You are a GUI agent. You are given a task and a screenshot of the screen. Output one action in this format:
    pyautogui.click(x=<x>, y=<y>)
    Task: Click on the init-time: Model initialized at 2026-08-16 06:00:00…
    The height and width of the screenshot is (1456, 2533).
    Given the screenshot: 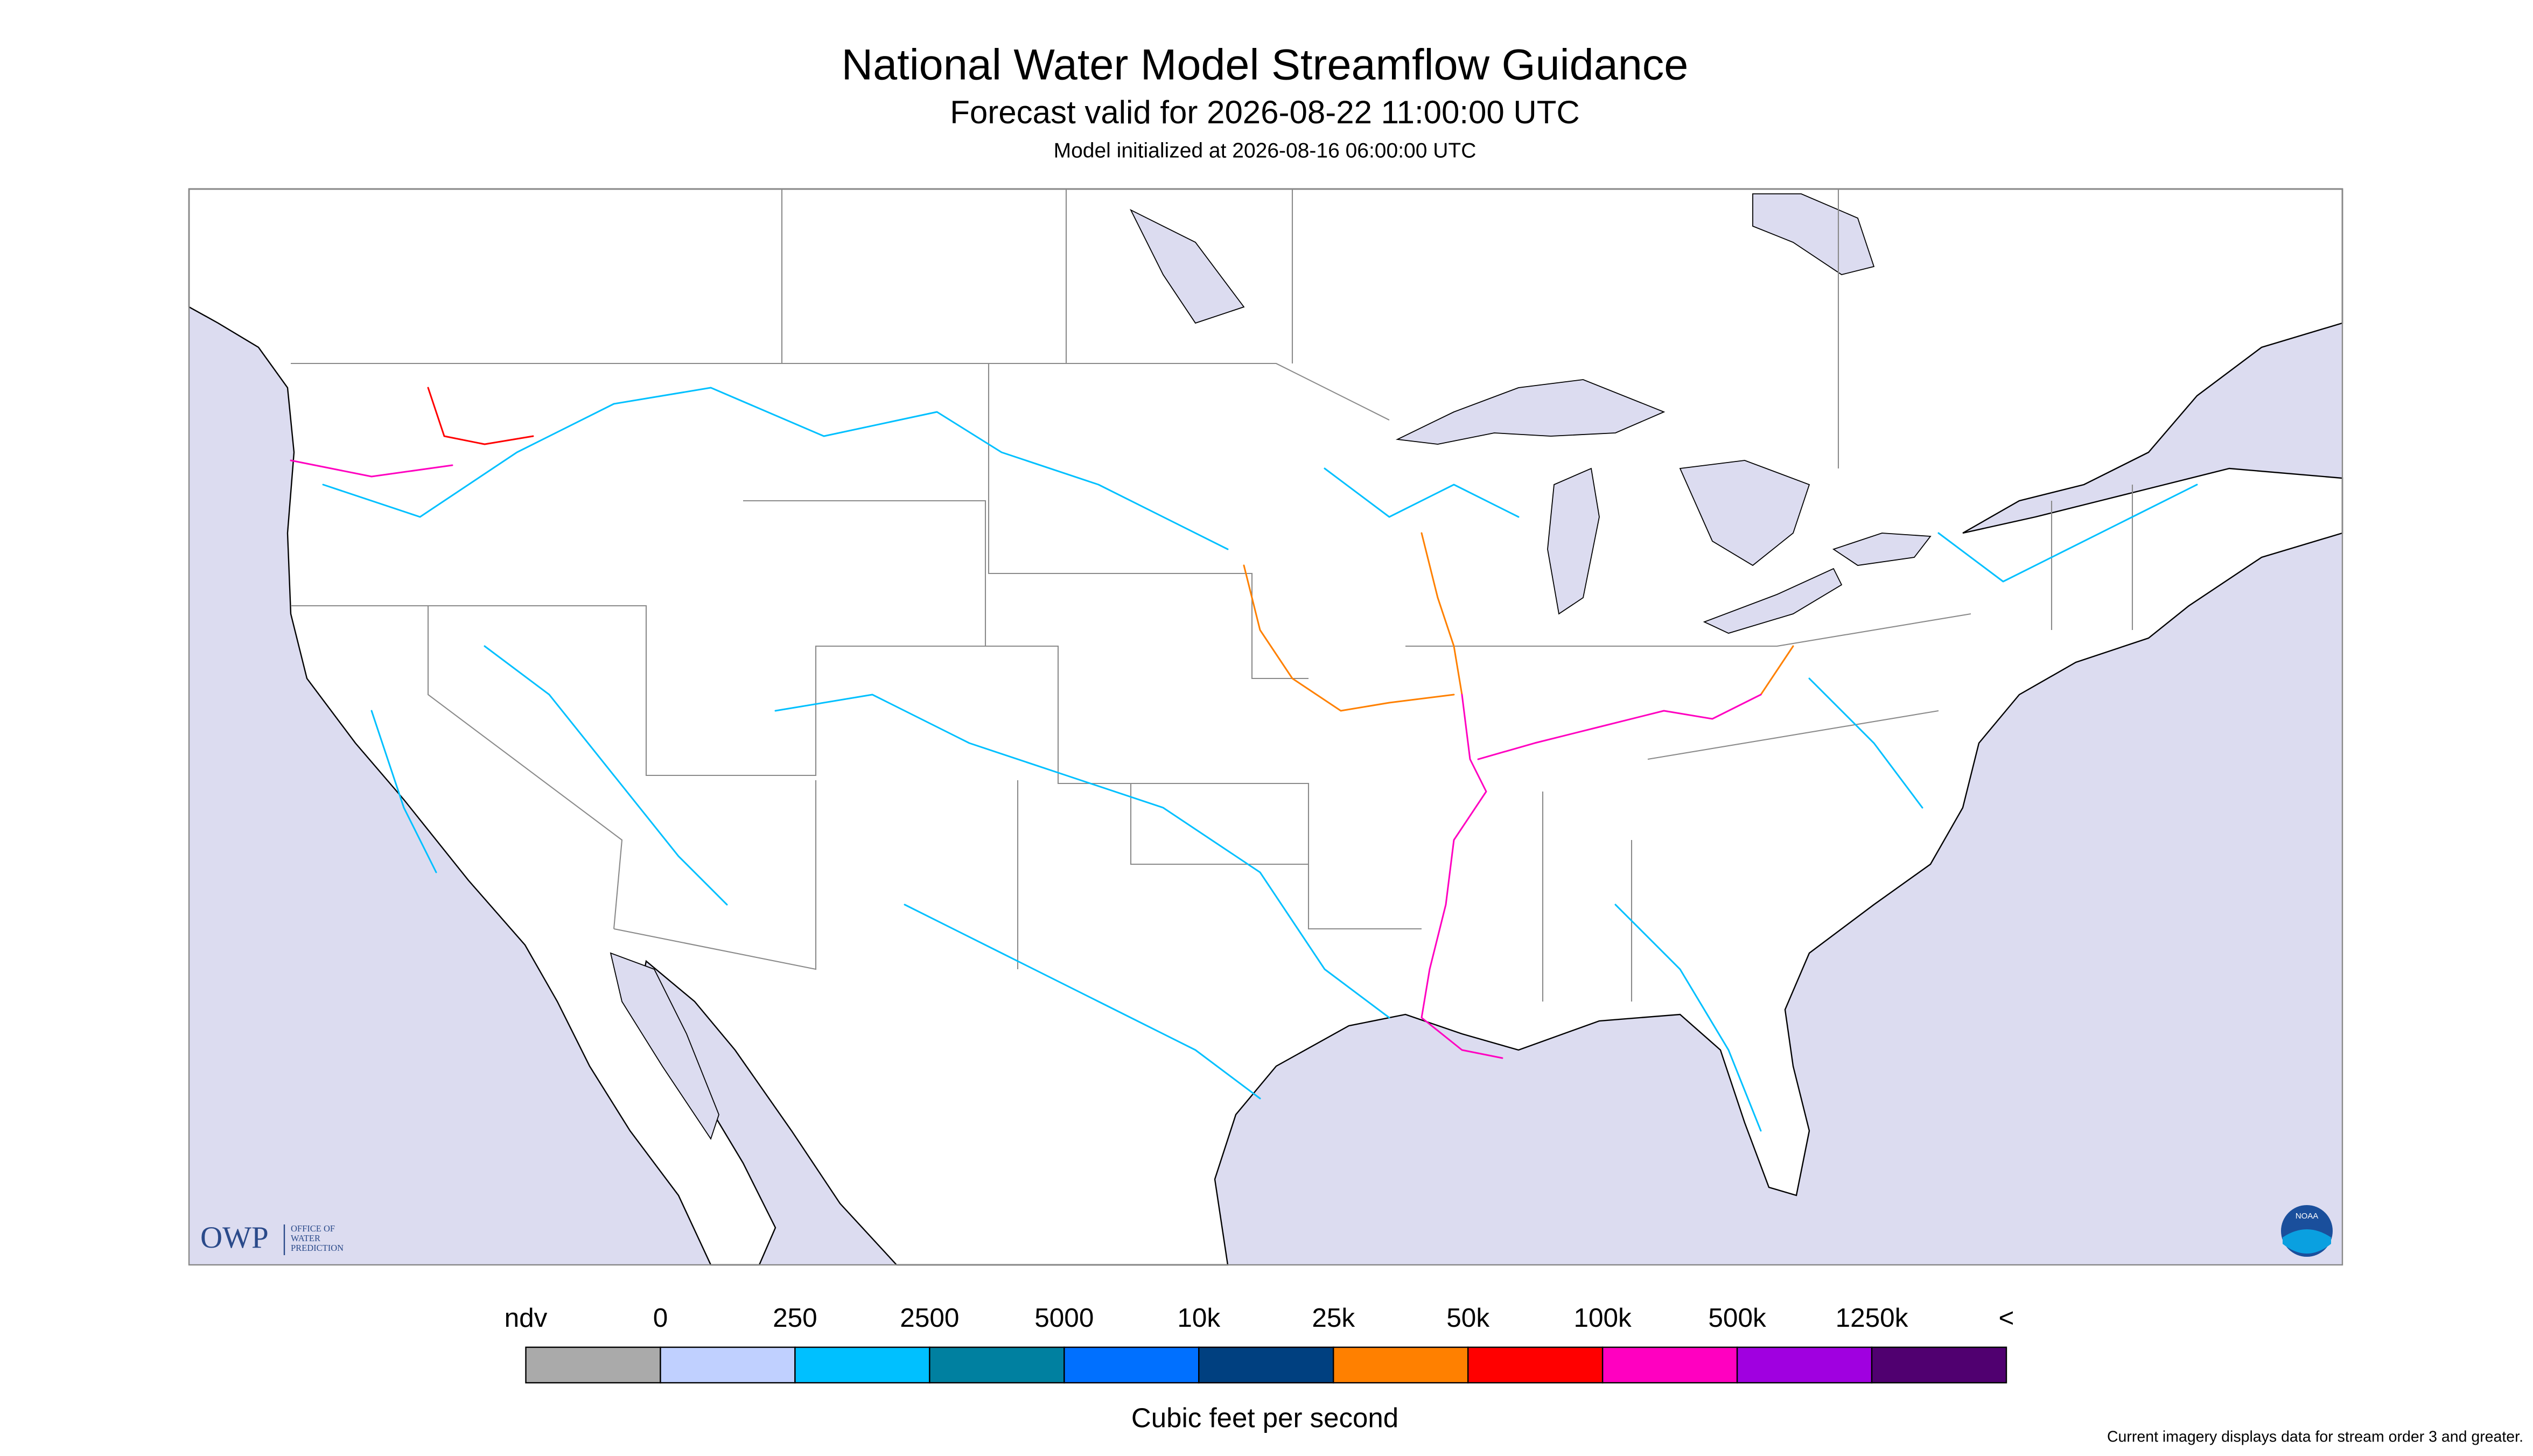 What is the action you would take?
    pyautogui.click(x=1265, y=150)
    